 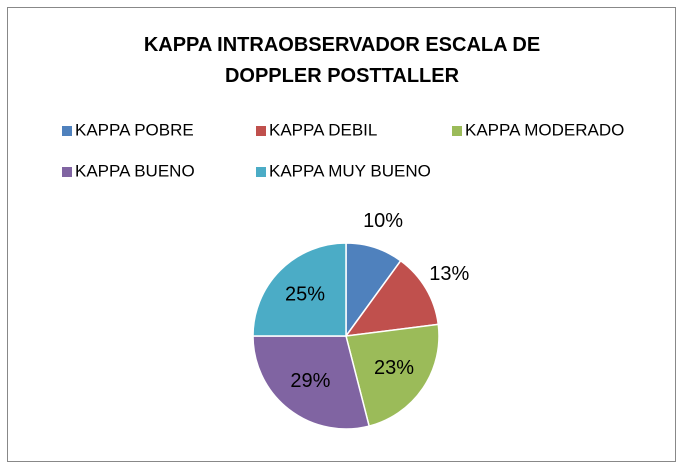 What do you see at coordinates (449, 274) in the screenshot?
I see `data-label: 13%` at bounding box center [449, 274].